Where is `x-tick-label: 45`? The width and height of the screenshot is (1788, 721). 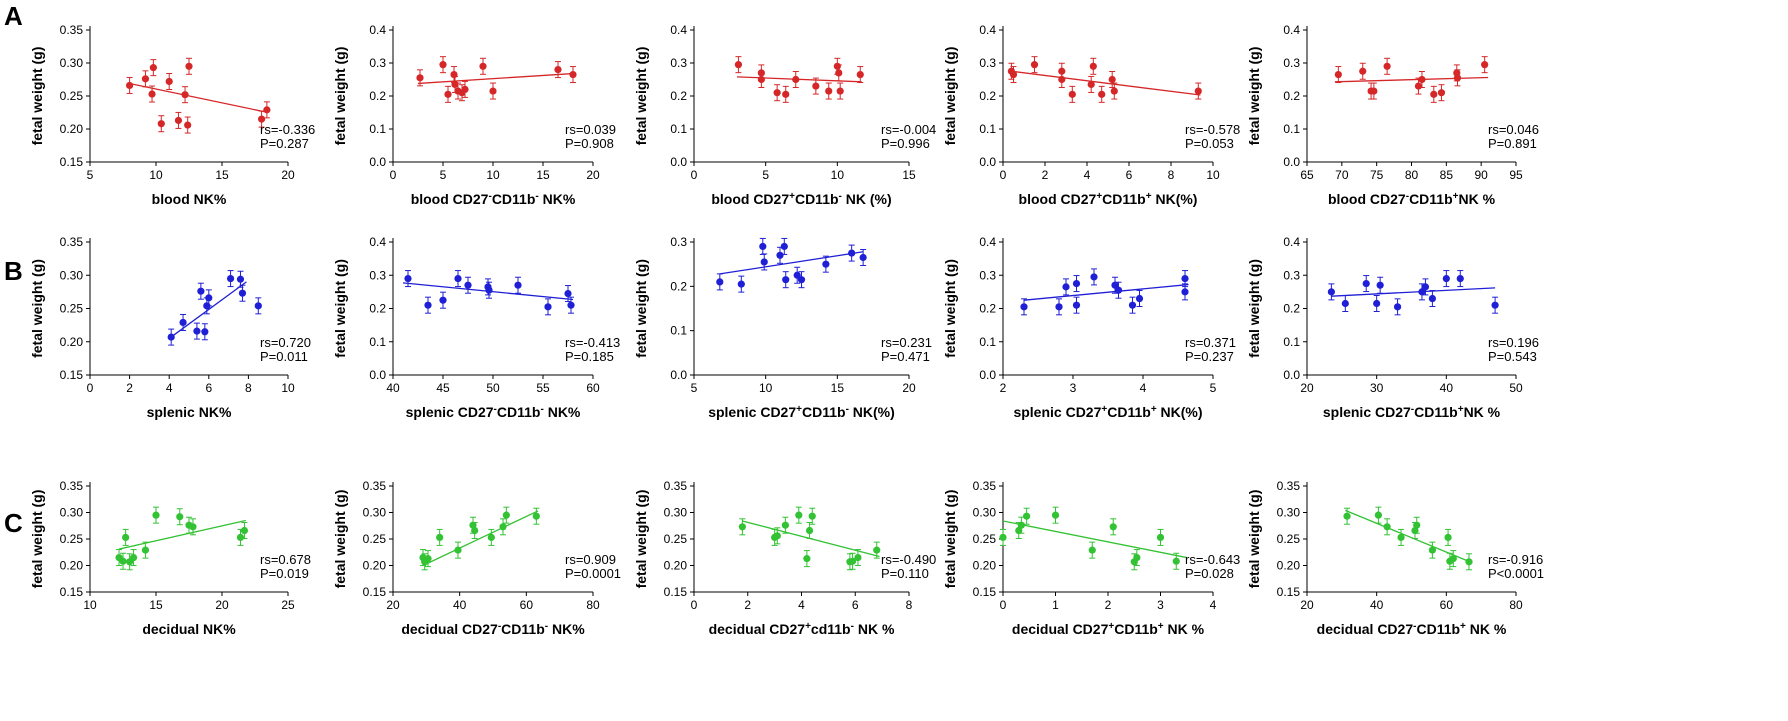
x-tick-label: 45 is located at coordinates (443, 388).